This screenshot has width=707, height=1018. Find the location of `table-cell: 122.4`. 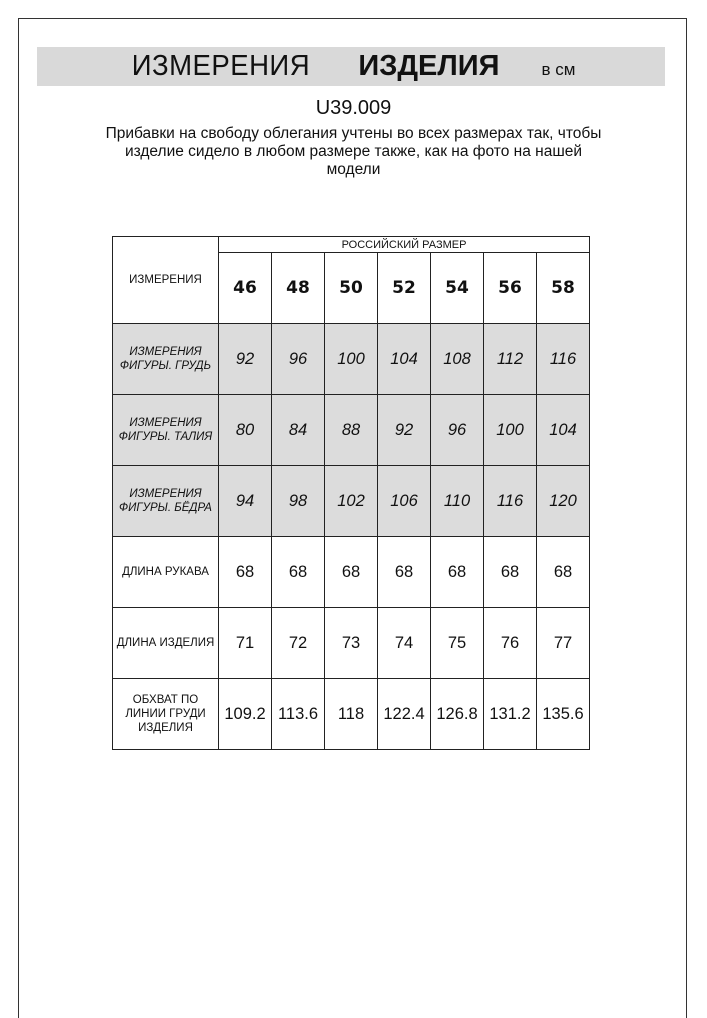

table-cell: 122.4 is located at coordinates (404, 714).